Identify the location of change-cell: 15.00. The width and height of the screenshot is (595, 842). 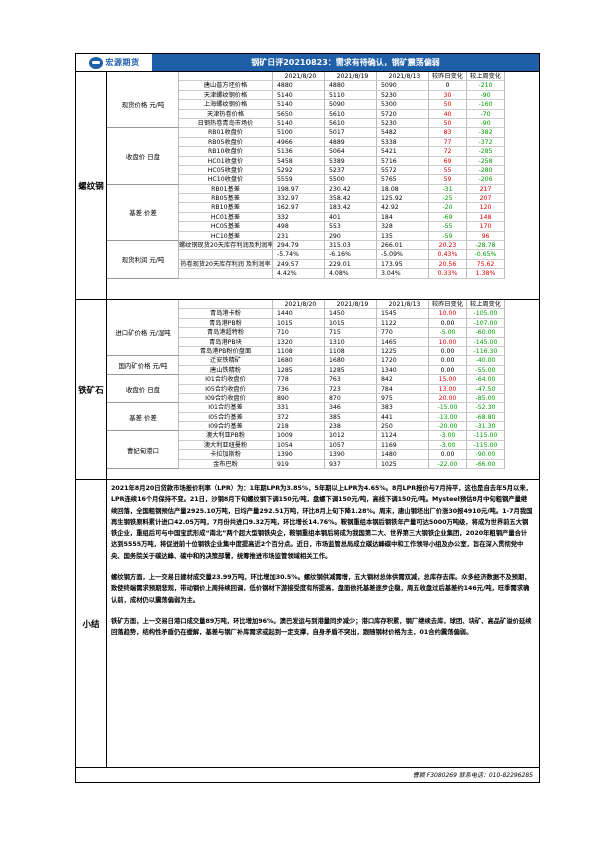
(448, 380).